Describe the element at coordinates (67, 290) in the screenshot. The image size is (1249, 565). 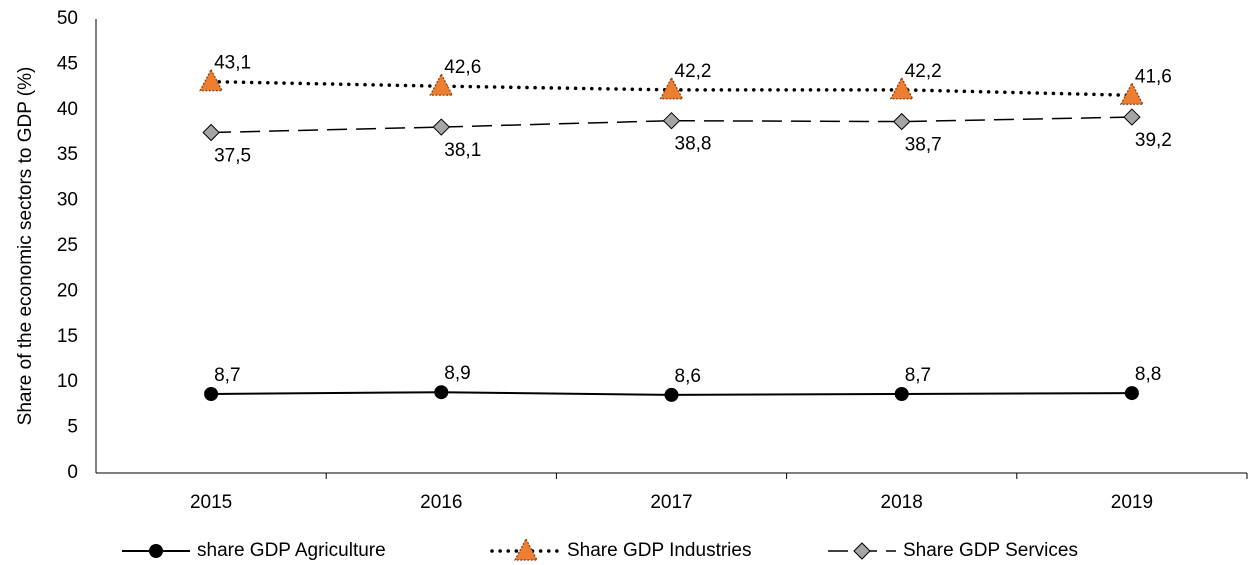
I see `y-tick-label: 20` at that location.